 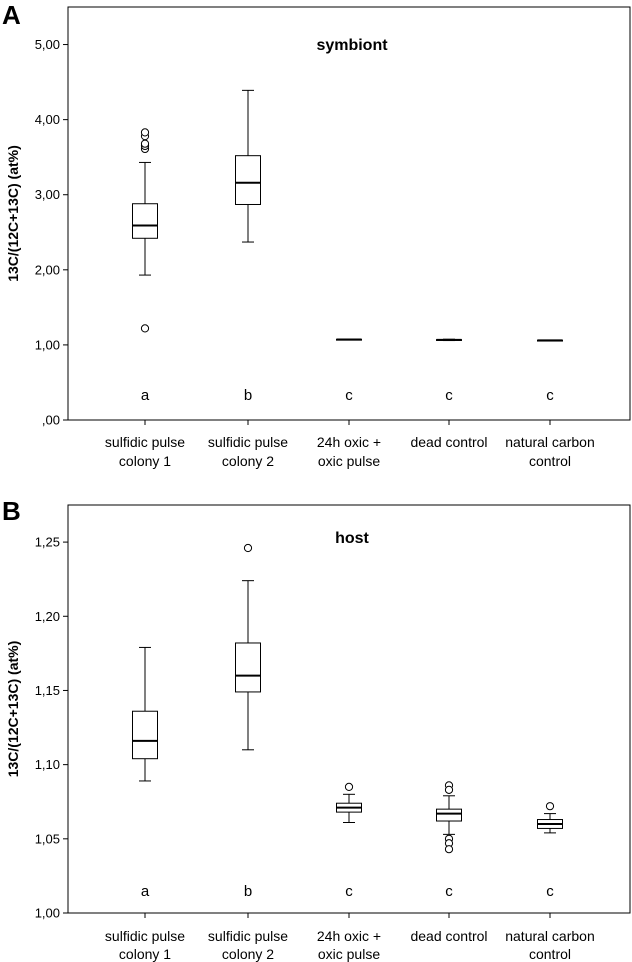 I want to click on y-tick-label: 1,15, so click(x=47, y=690).